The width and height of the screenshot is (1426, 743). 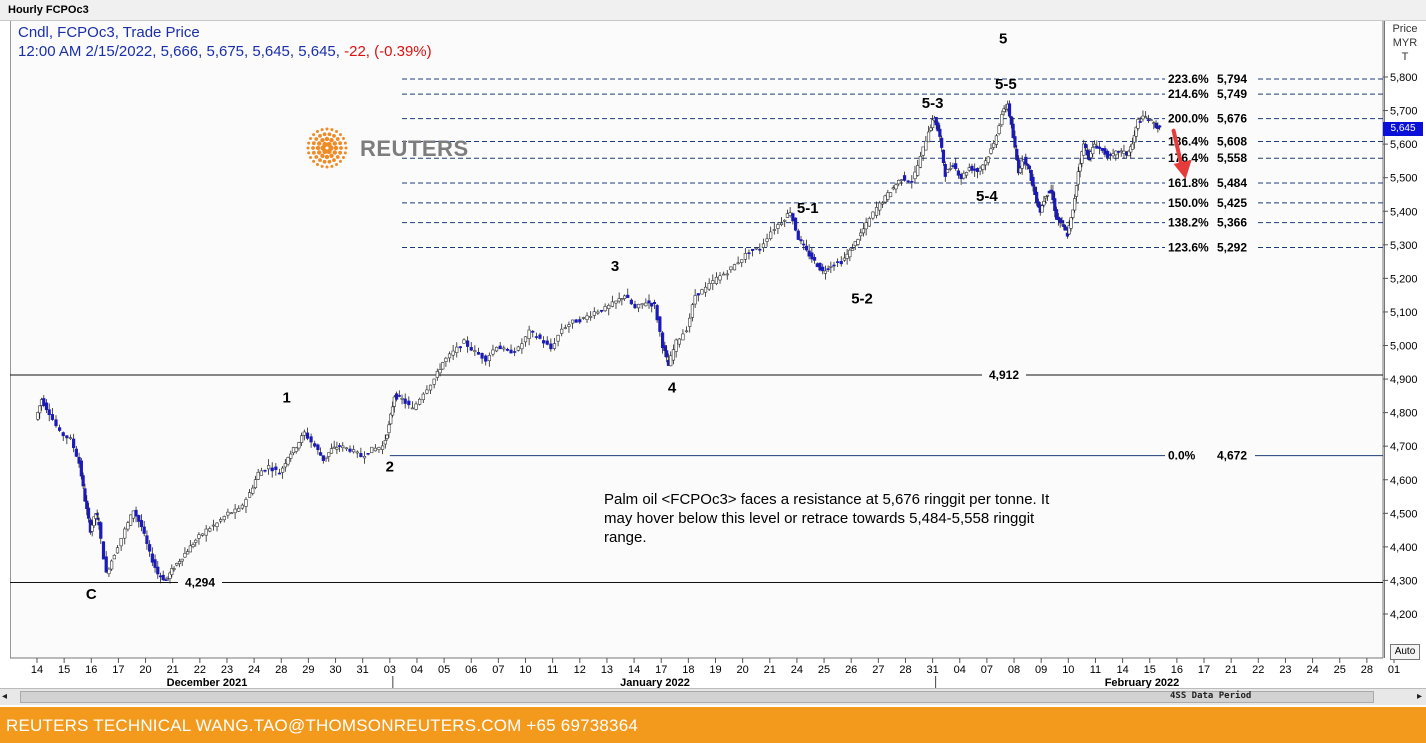 I want to click on level-label: 4,912, so click(x=1004, y=375).